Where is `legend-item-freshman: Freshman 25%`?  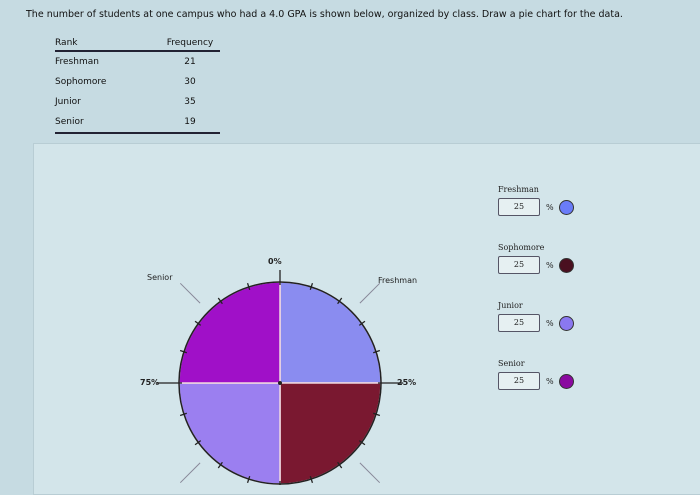 legend-item-freshman: Freshman 25% is located at coordinates (536, 200).